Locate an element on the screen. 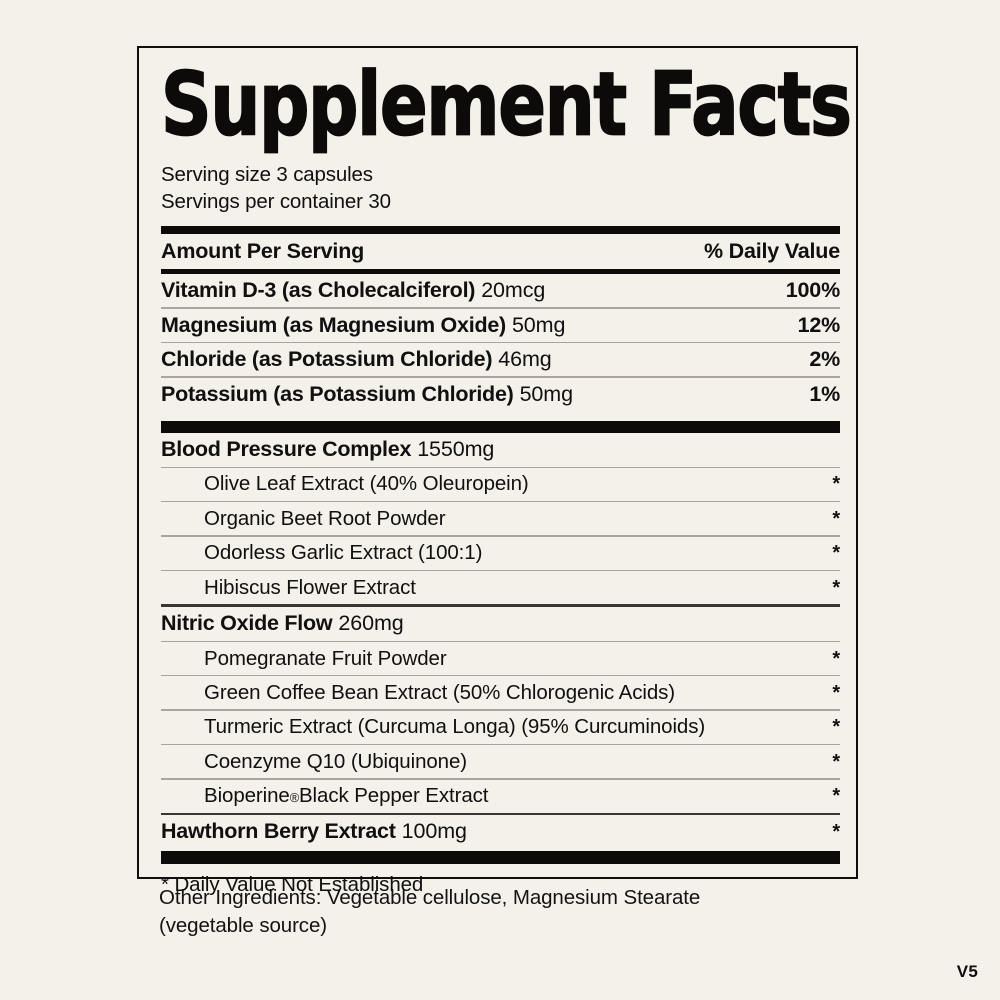 This screenshot has width=1000, height=1000. blend-header-row: Blood Pressure Complex 1550mg is located at coordinates (500, 450).